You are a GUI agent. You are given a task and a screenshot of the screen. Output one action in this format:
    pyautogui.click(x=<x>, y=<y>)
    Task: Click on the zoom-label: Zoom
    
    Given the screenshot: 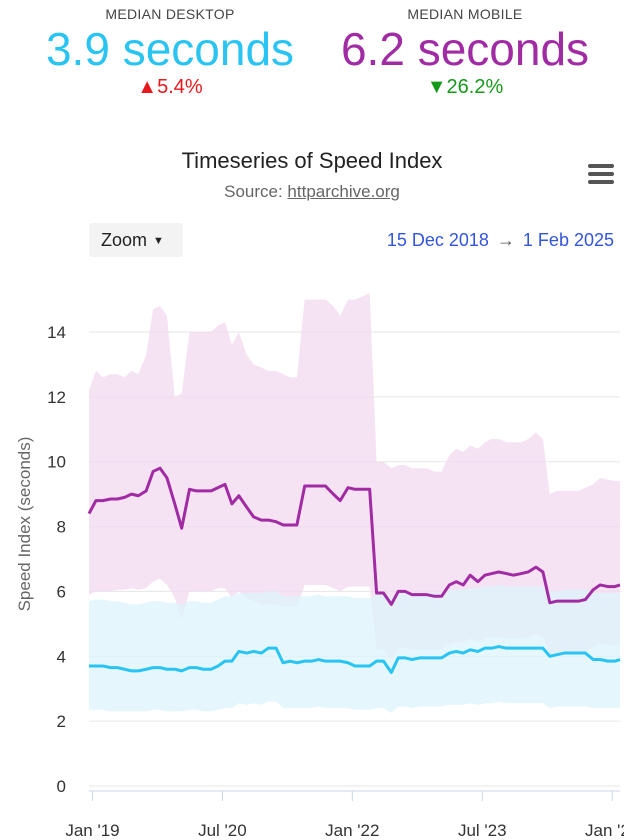 What is the action you would take?
    pyautogui.click(x=124, y=240)
    